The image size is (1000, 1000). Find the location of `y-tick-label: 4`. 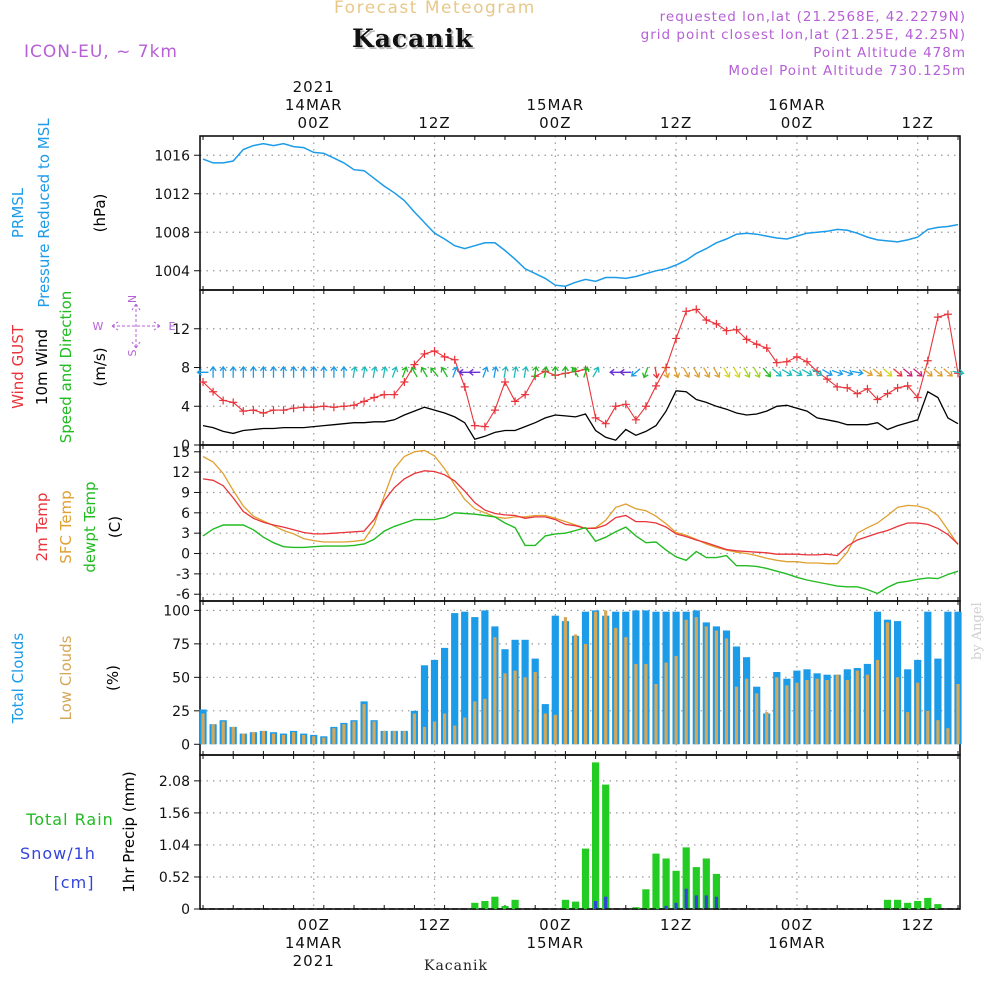

y-tick-label: 4 is located at coordinates (185, 407).